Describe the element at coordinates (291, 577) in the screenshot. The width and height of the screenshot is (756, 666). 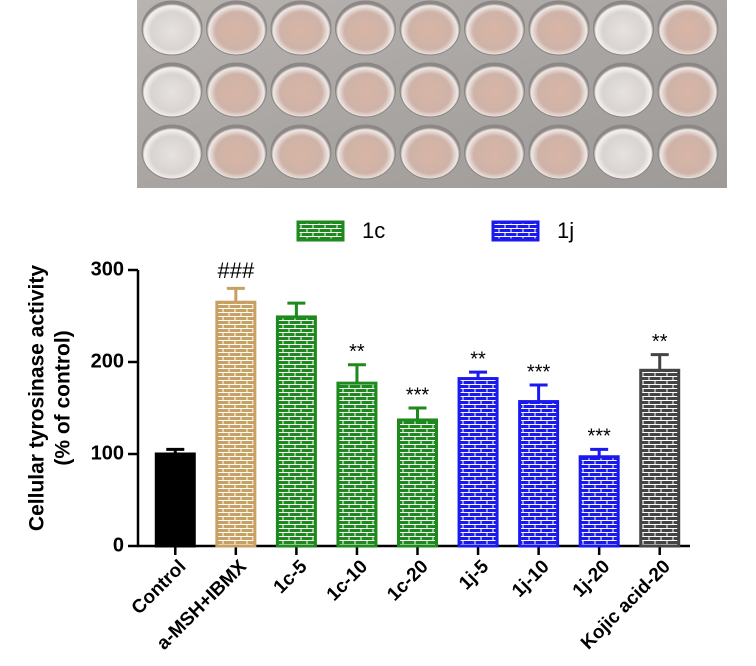
I see `x-tick-label: 1c-5` at that location.